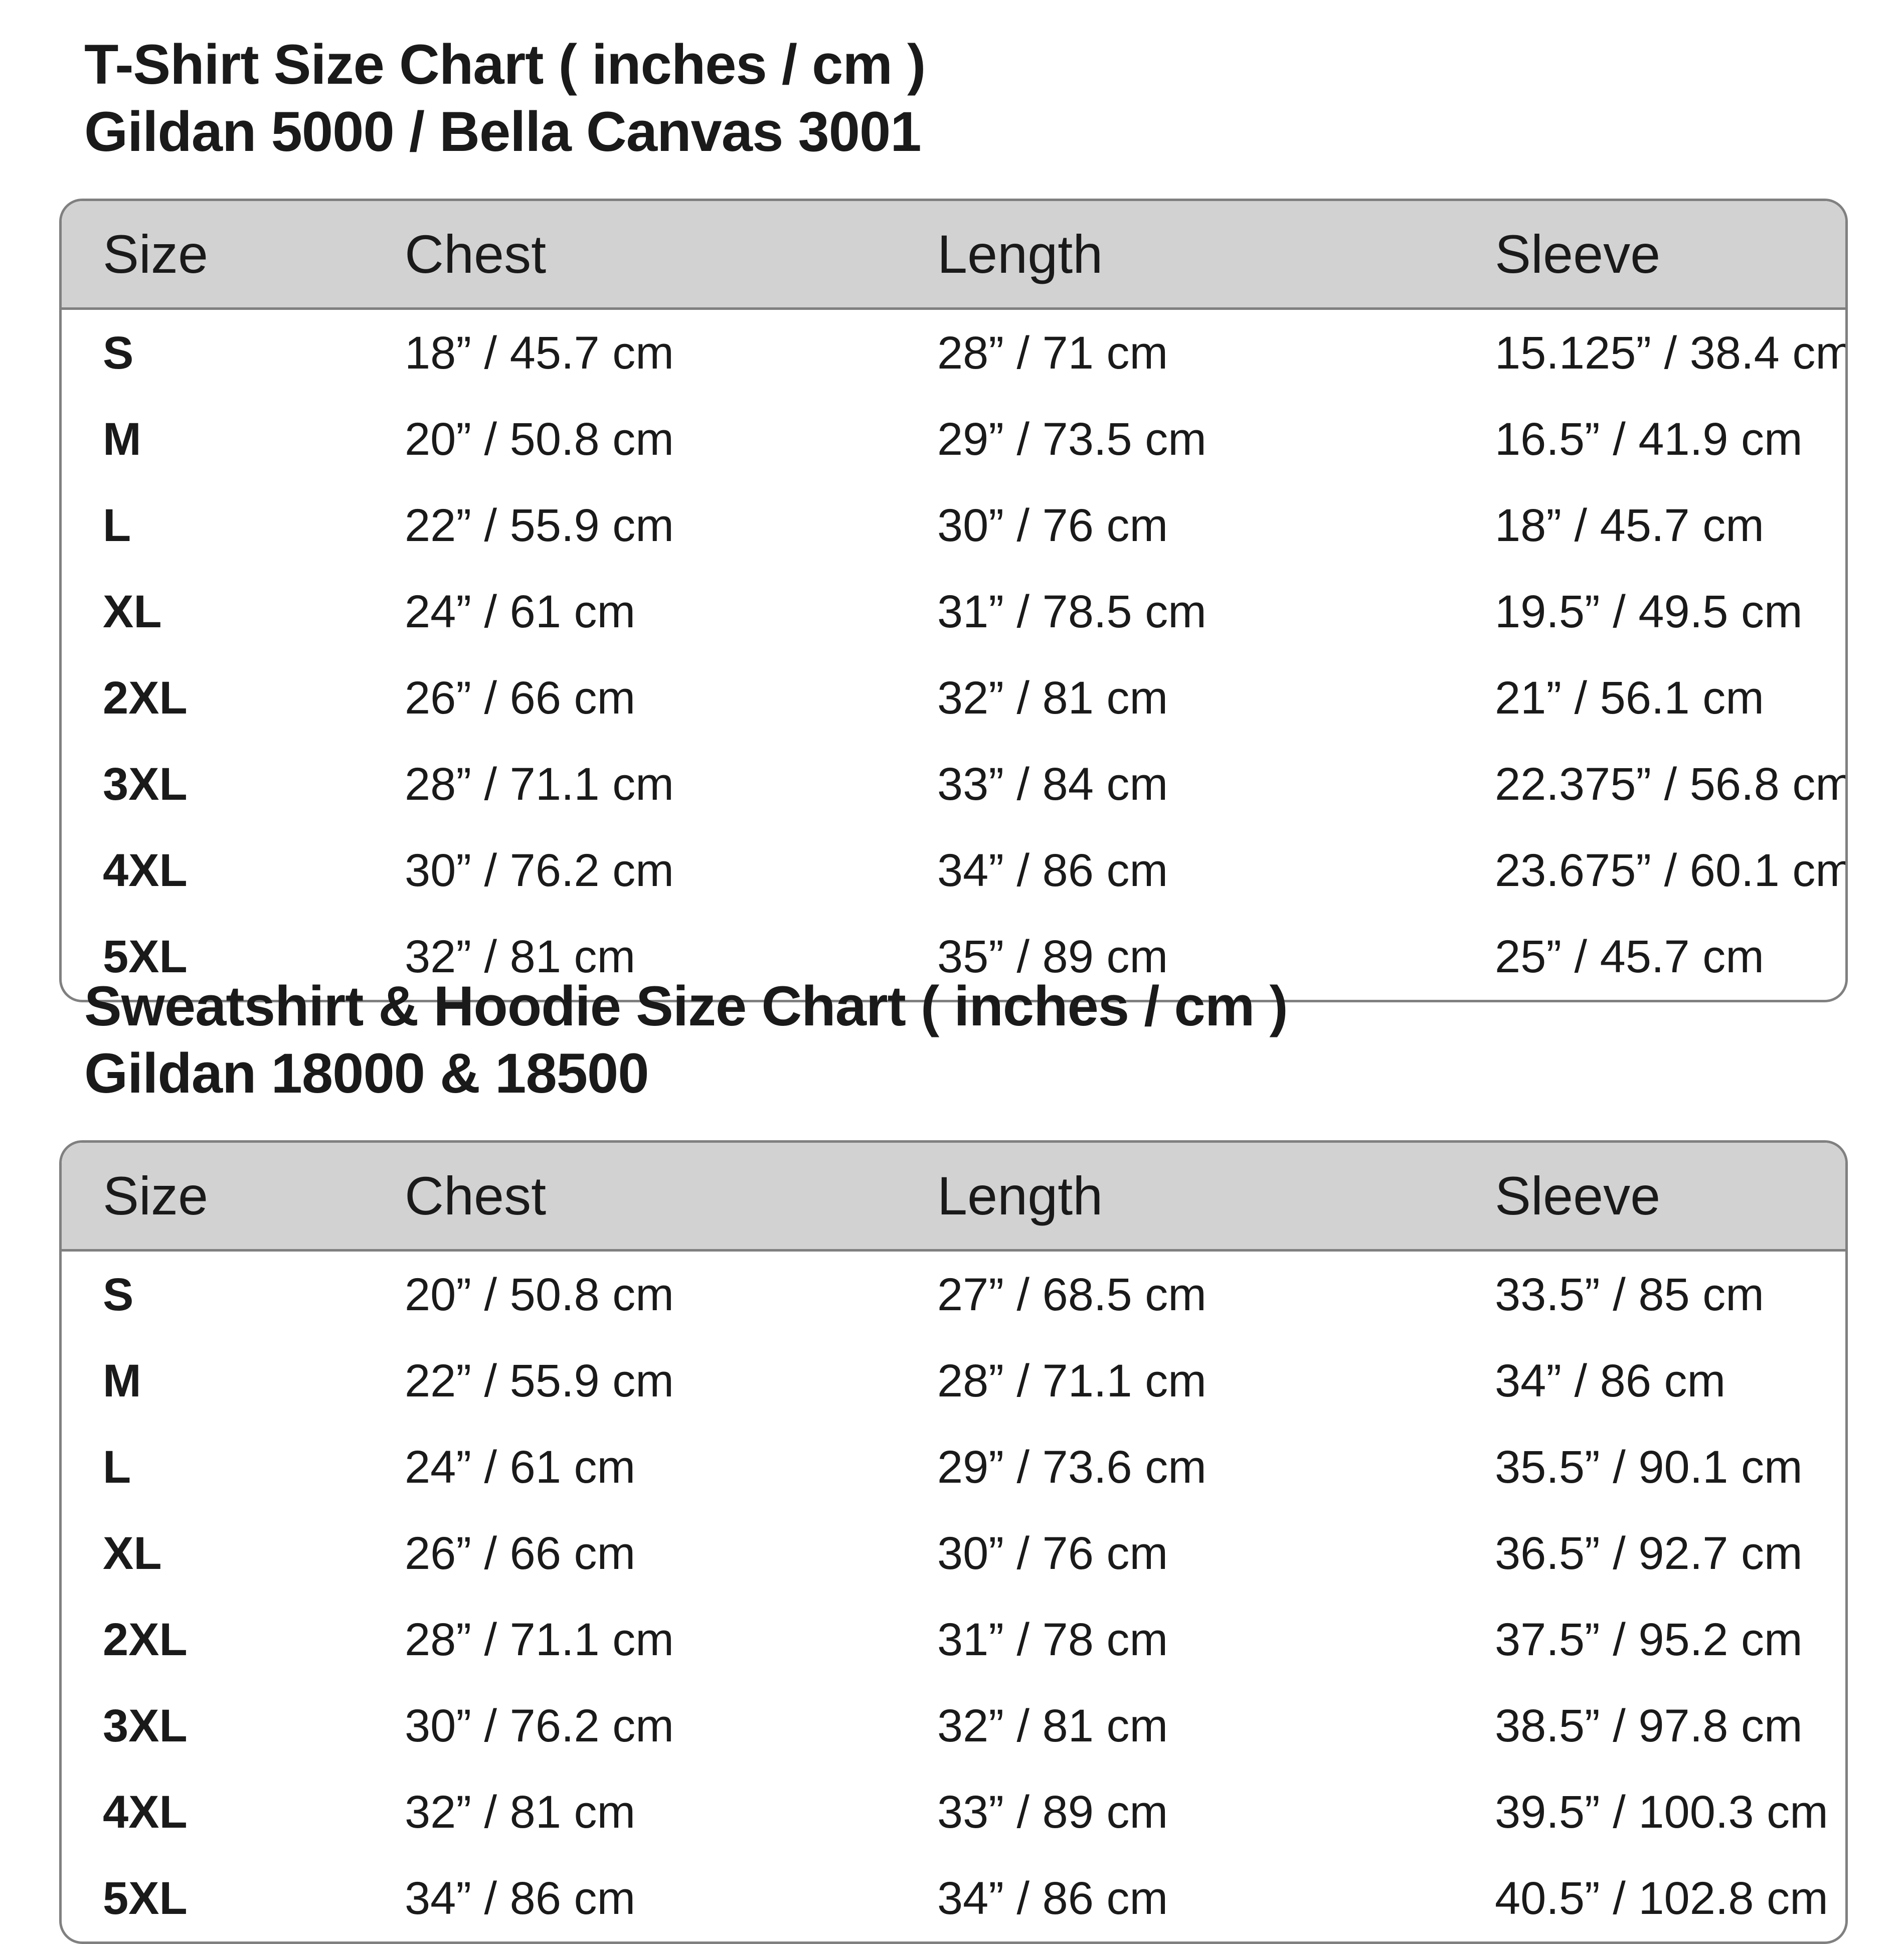  What do you see at coordinates (1629, 525) in the screenshot?
I see `cell-sleeve: 18” / 45.7 cm` at bounding box center [1629, 525].